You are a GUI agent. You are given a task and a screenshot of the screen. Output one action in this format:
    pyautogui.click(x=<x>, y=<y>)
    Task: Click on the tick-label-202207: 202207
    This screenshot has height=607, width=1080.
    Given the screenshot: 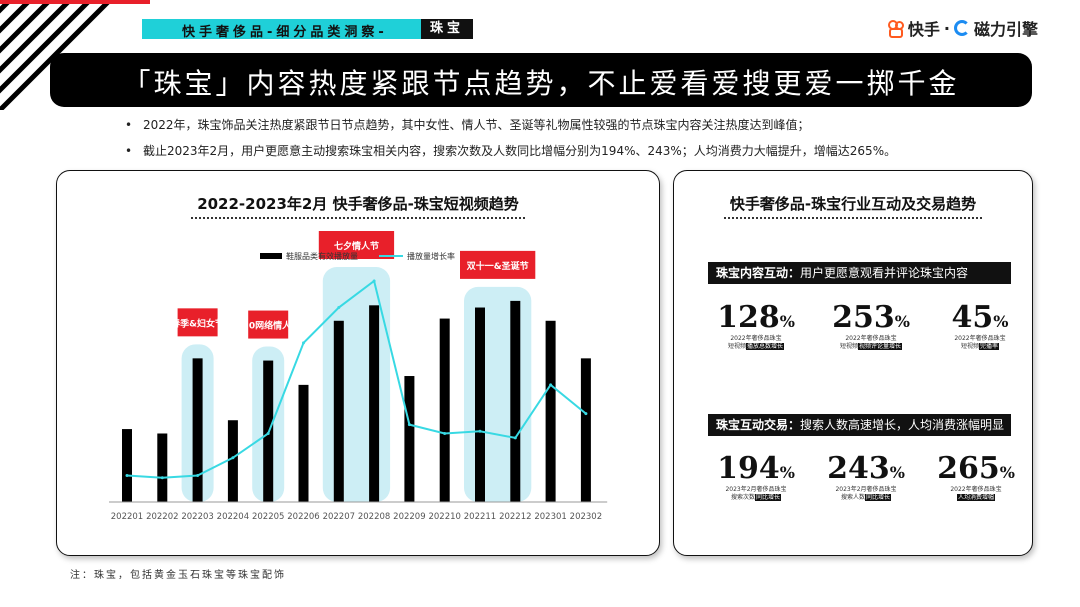 What is the action you would take?
    pyautogui.click(x=339, y=517)
    